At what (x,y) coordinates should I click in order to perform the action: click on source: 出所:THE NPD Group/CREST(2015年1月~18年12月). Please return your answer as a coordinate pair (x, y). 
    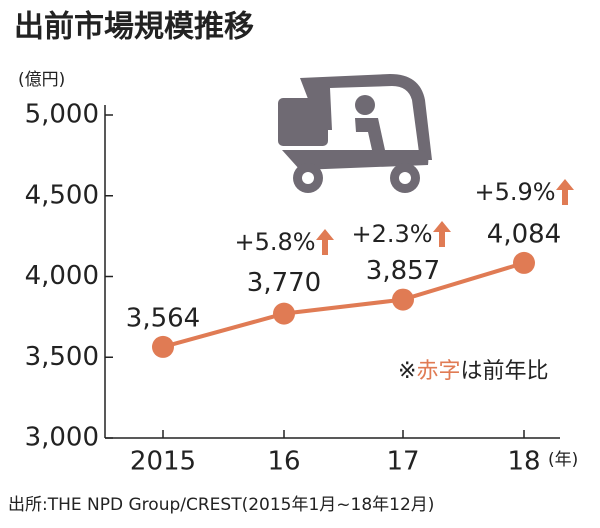
    Looking at the image, I should click on (221, 505).